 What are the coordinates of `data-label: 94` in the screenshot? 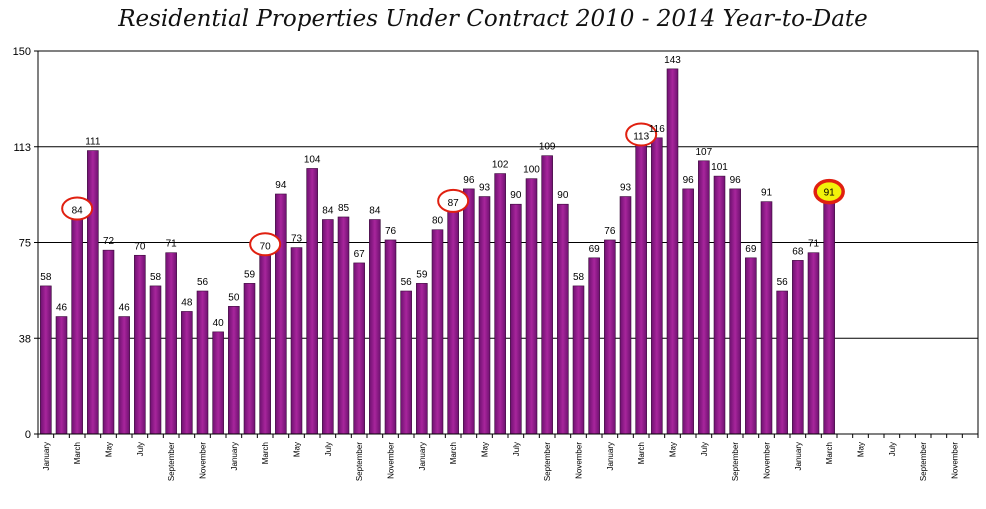 It's located at (281, 185).